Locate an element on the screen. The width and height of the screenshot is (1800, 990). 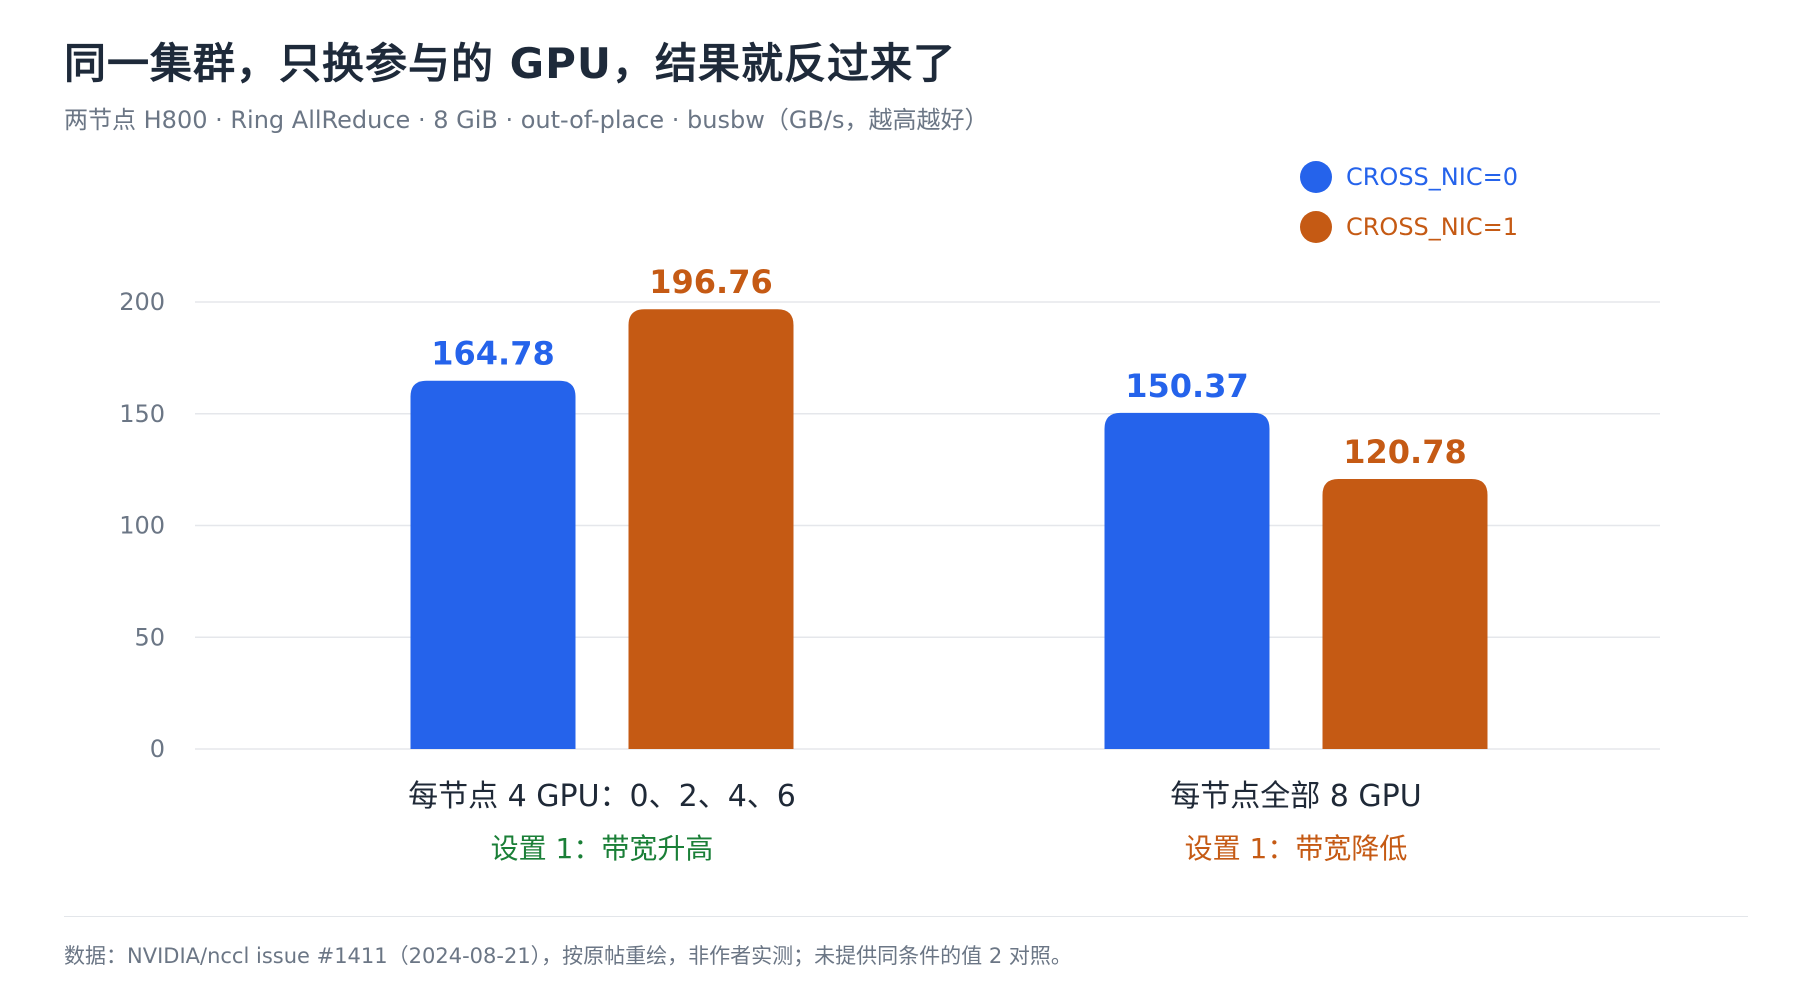
legend-label-series-1: CROSS_NIC=1 is located at coordinates (1432, 227).